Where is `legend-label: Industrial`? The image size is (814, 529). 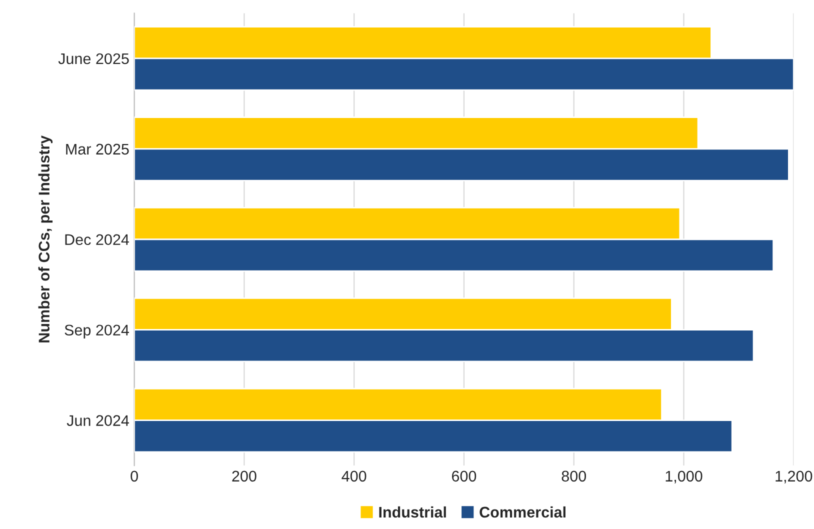
legend-label: Industrial is located at coordinates (412, 512).